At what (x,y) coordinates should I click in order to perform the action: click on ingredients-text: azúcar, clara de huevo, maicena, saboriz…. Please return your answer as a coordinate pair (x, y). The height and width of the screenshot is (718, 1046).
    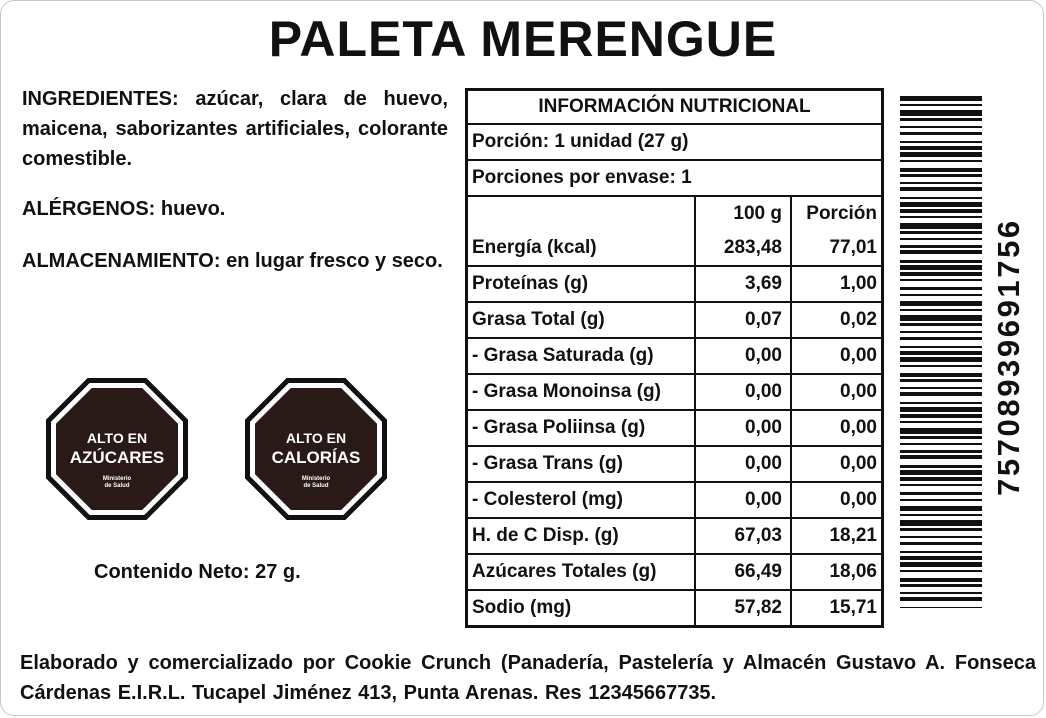
    Looking at the image, I should click on (235, 129).